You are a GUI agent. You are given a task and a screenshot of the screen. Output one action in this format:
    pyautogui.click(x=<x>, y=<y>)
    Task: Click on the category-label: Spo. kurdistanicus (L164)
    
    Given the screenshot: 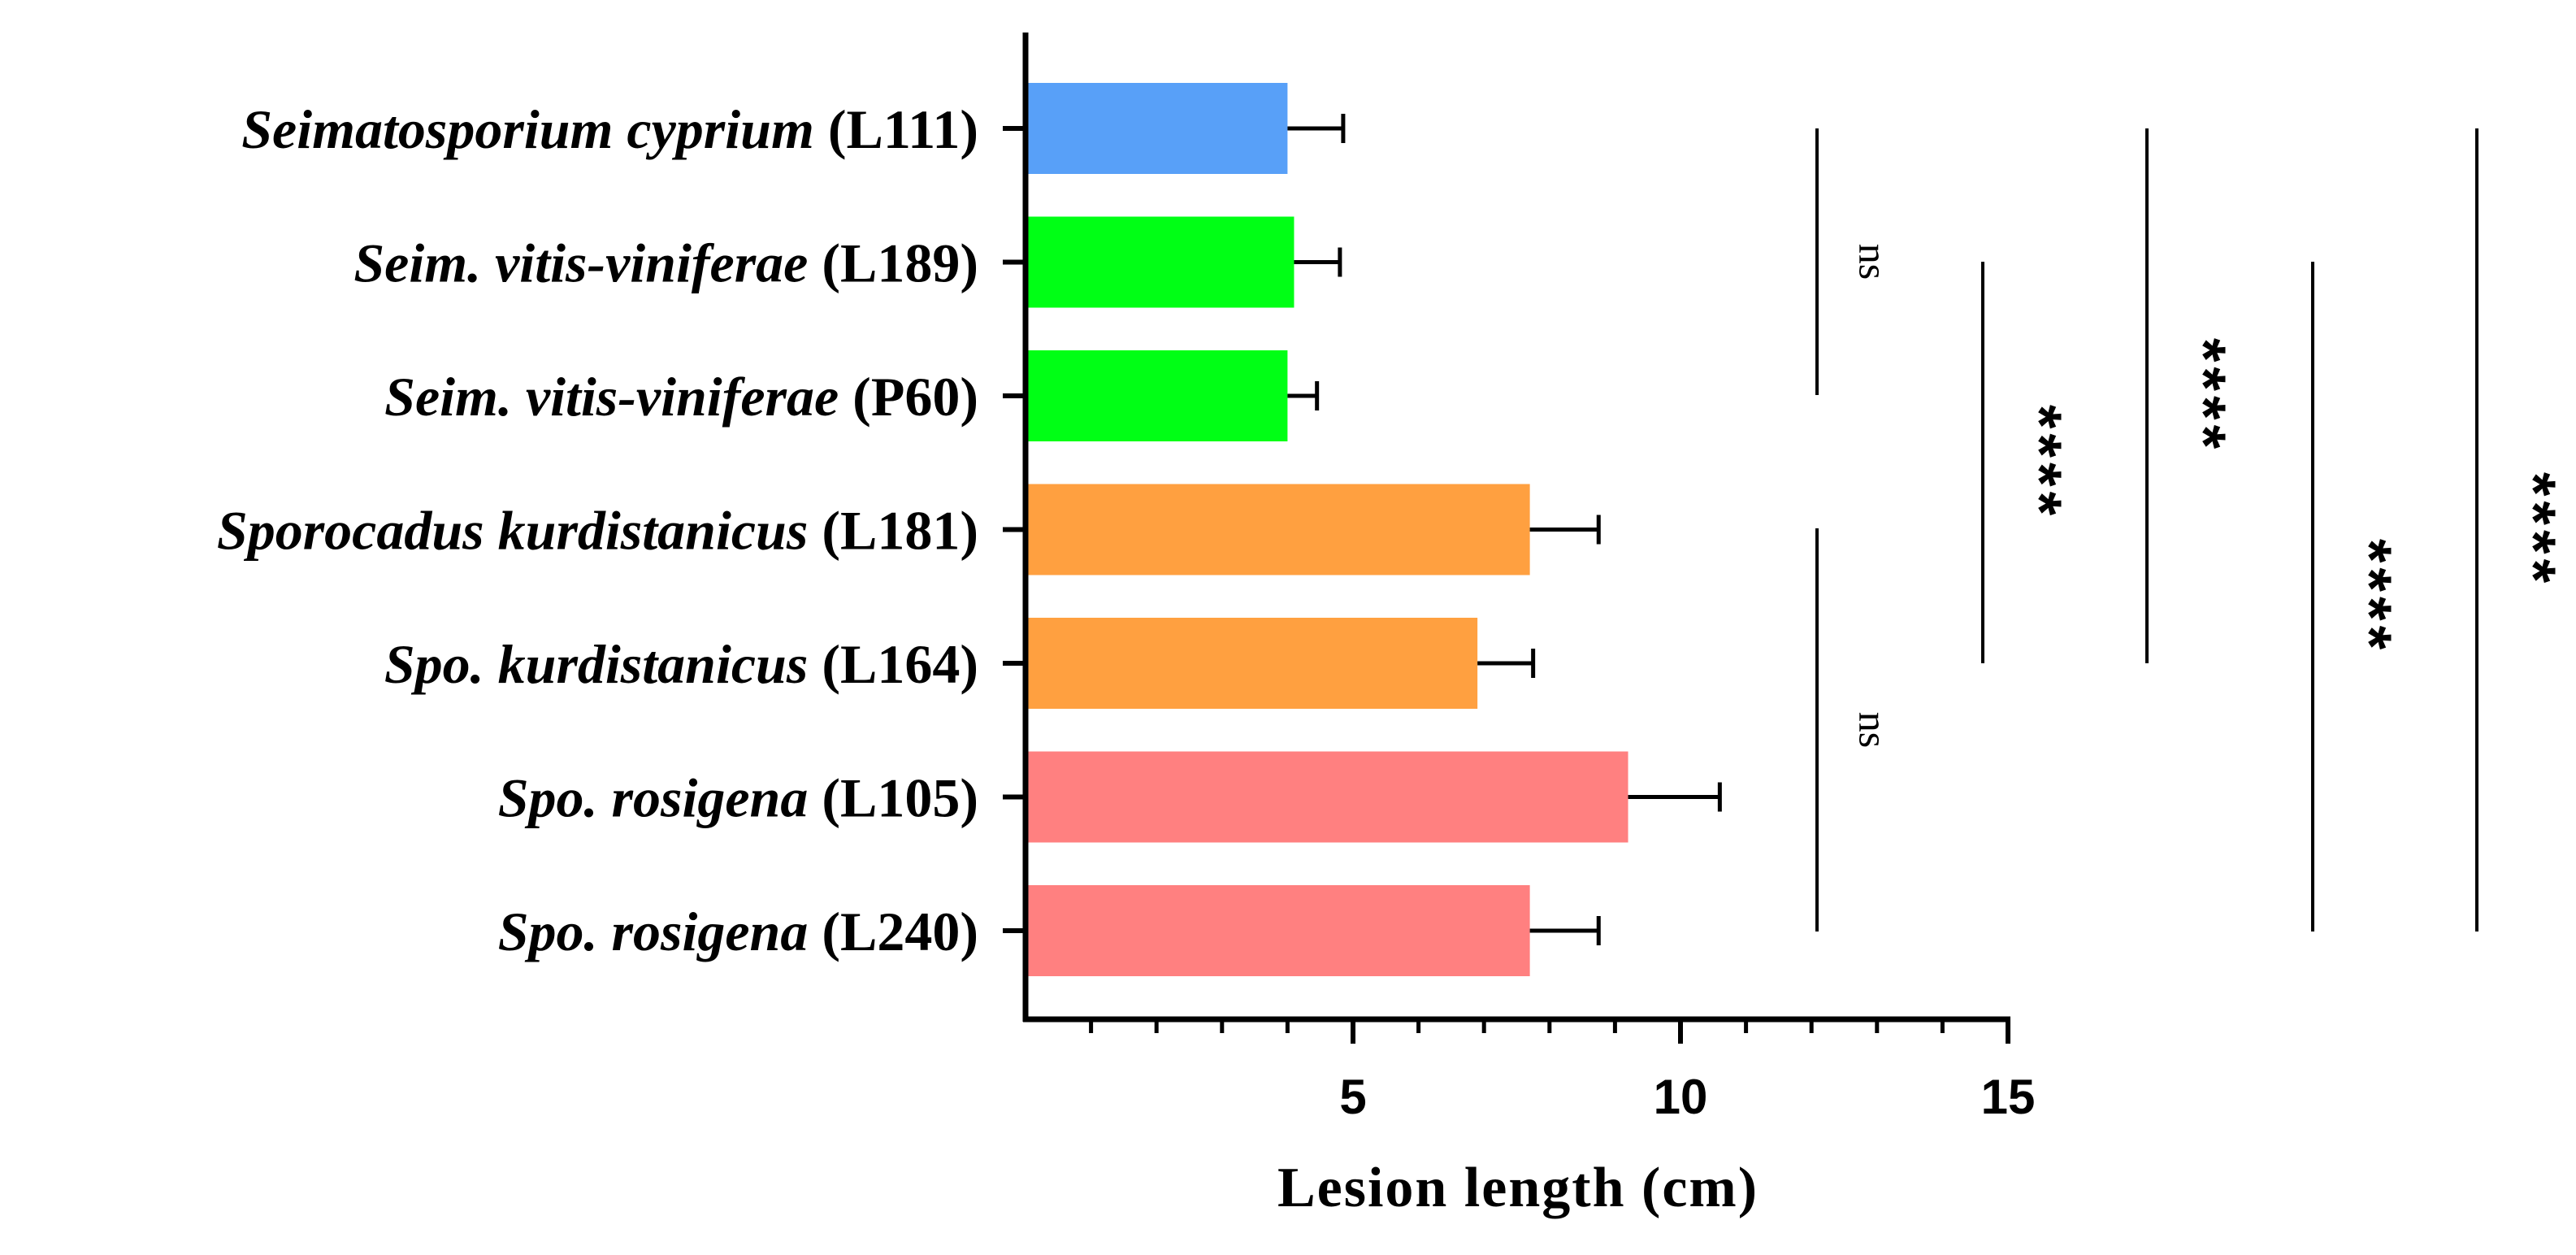 What is the action you would take?
    pyautogui.click(x=681, y=664)
    